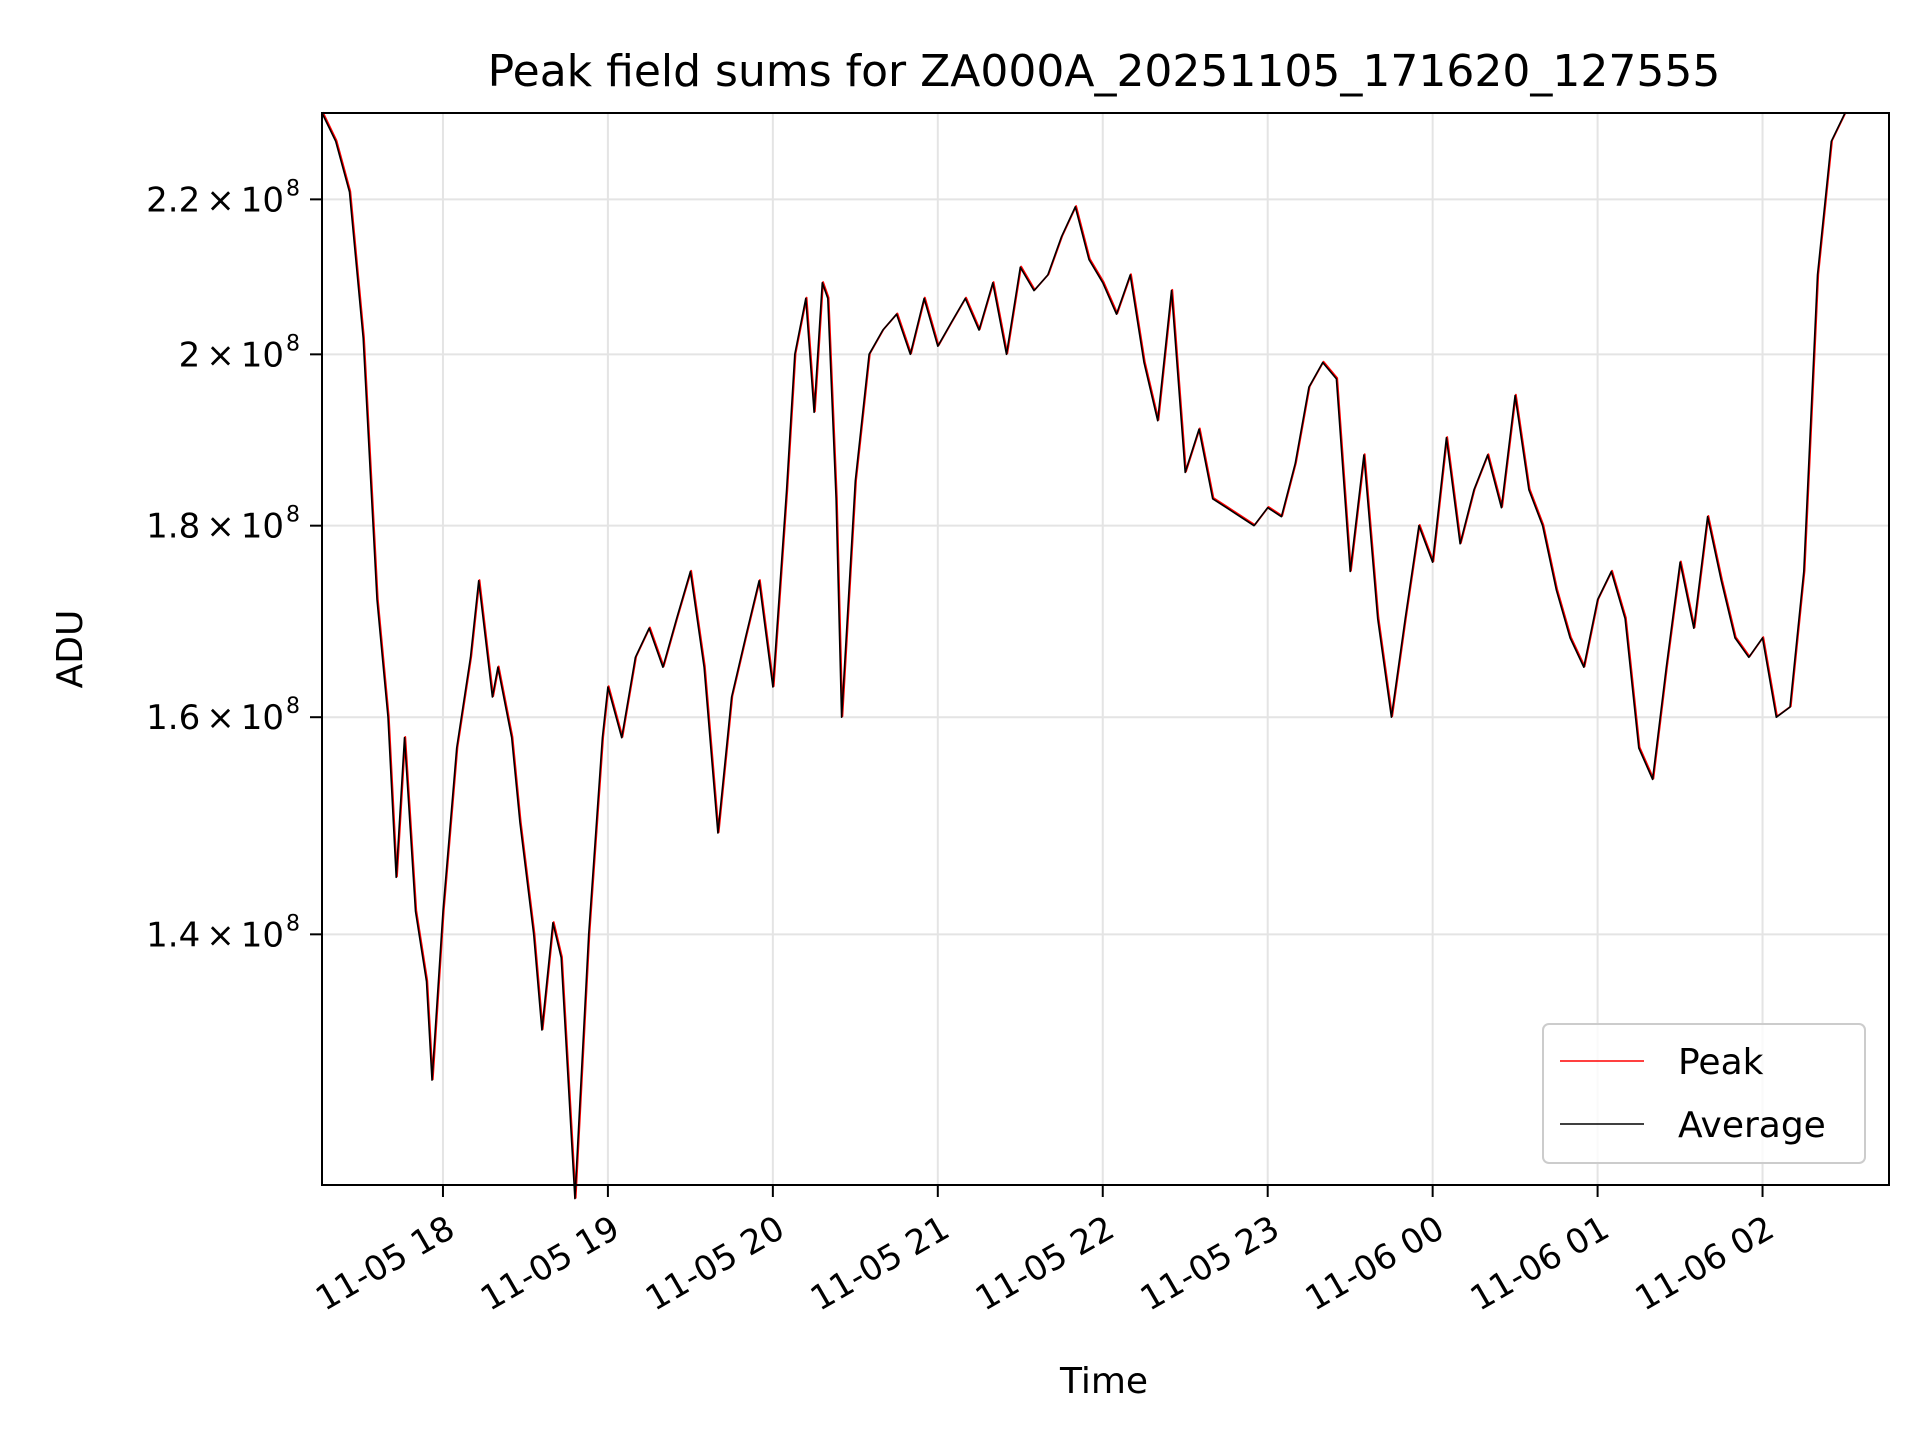  What do you see at coordinates (234, 565) in the screenshot?
I see `y-axis: 1.4 × 108 1.6 × 108 1.8 × 108 2 × 108 2.2 × 108` at bounding box center [234, 565].